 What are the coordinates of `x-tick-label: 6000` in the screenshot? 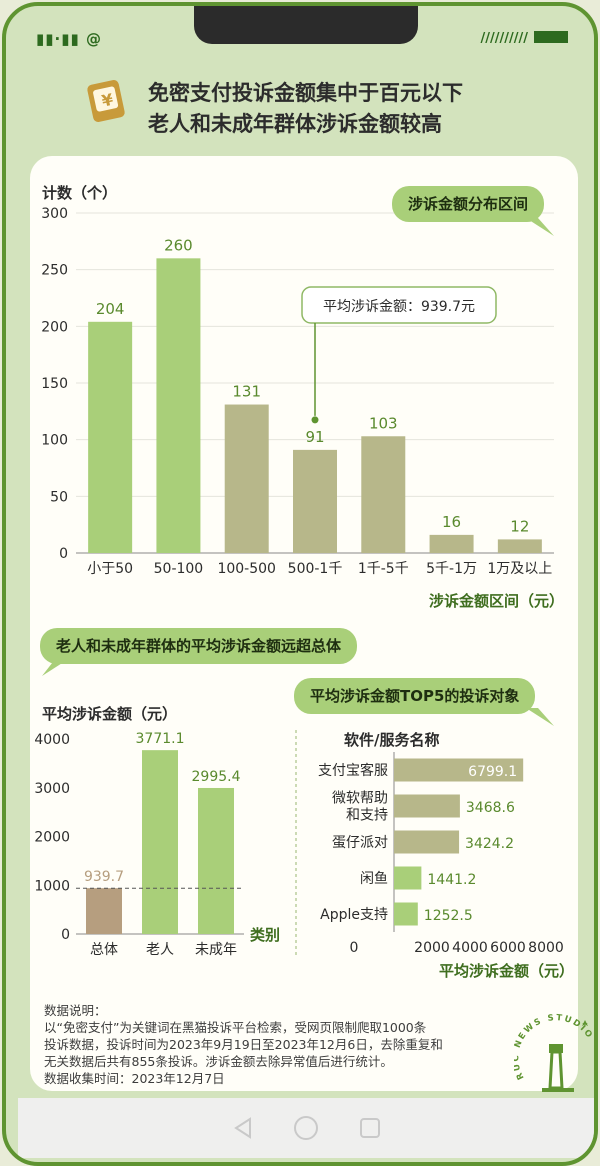 It's located at (508, 948).